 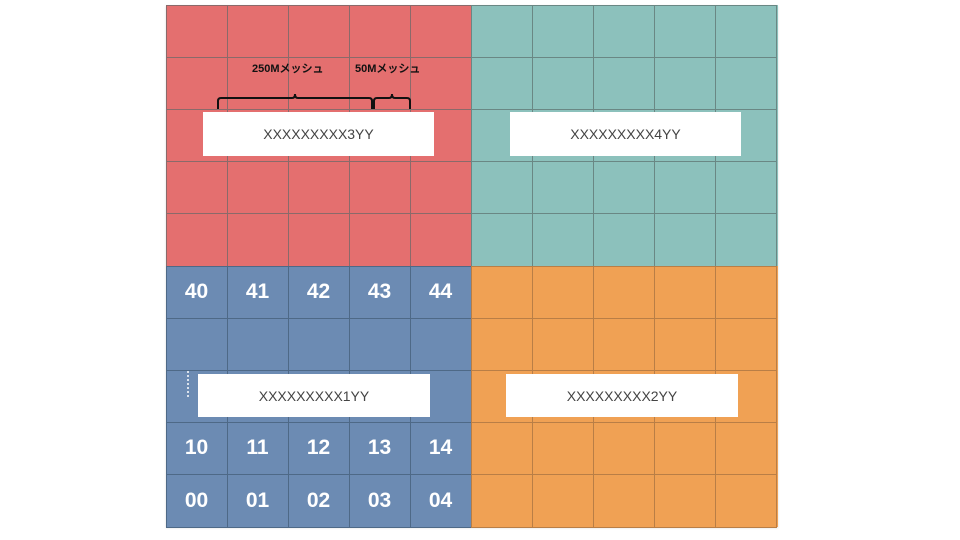 What do you see at coordinates (318, 500) in the screenshot?
I see `cell-code-02: 02` at bounding box center [318, 500].